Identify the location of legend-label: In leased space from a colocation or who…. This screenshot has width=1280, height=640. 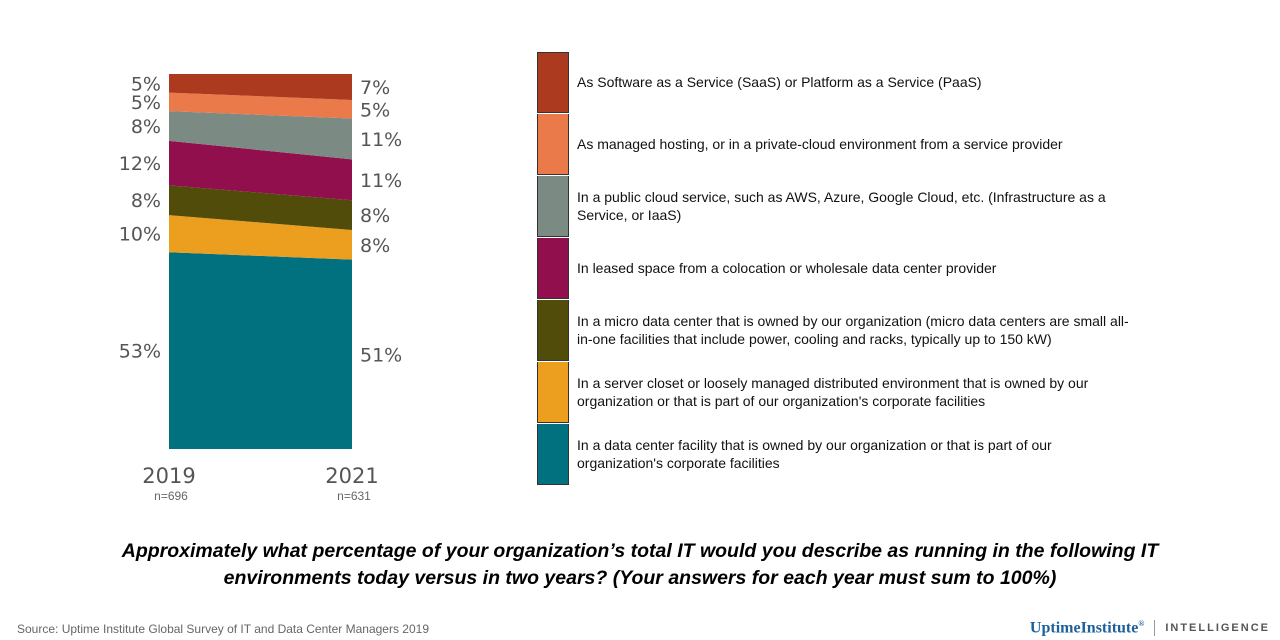
(787, 268).